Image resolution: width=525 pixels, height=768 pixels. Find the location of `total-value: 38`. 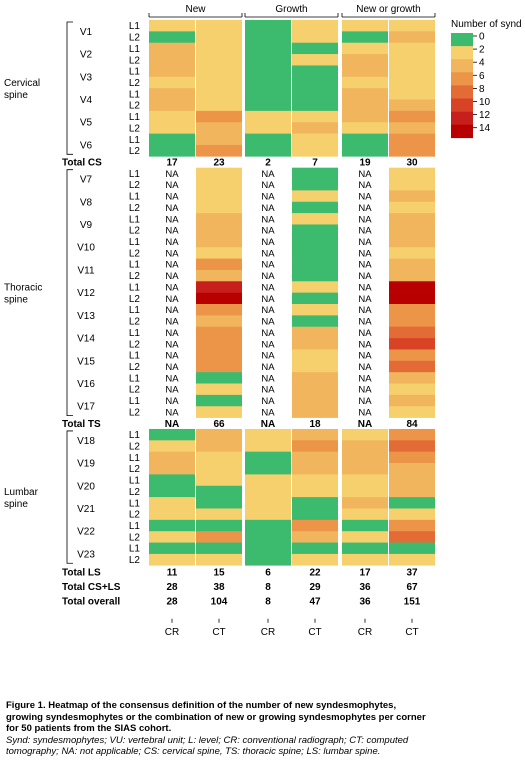

total-value: 38 is located at coordinates (219, 587).